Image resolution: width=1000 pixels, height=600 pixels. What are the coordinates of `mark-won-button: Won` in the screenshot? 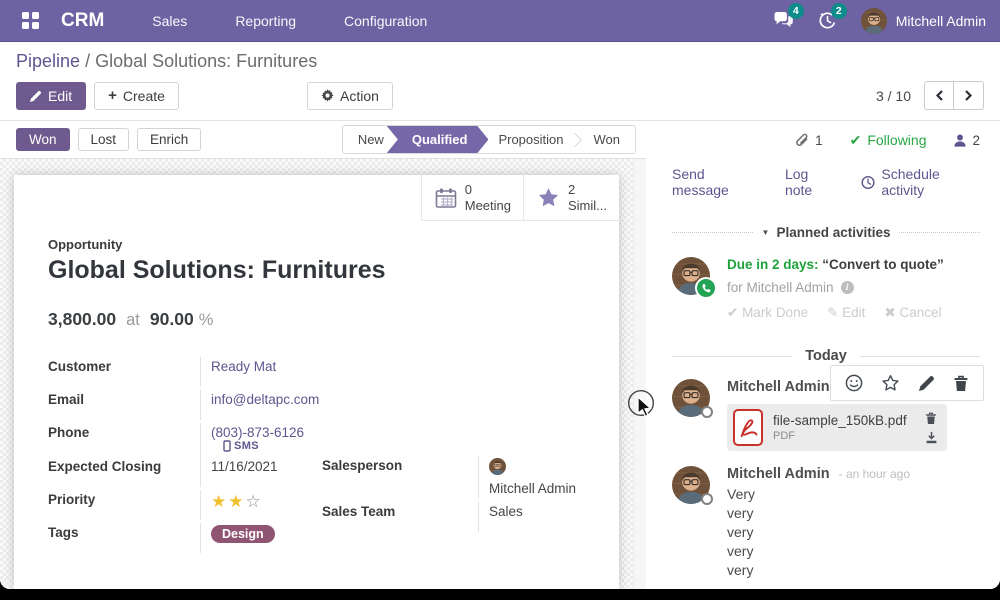 It's located at (43, 139).